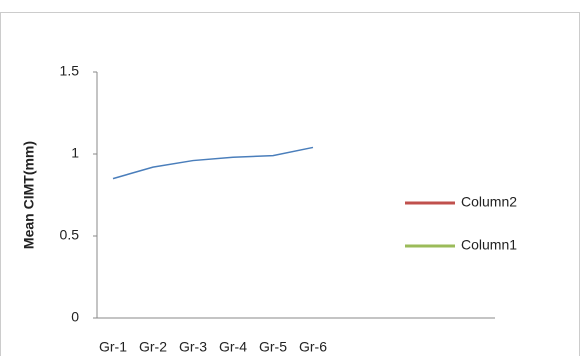 The height and width of the screenshot is (361, 581). What do you see at coordinates (313, 347) in the screenshot?
I see `x-tick-label: Gr-6` at bounding box center [313, 347].